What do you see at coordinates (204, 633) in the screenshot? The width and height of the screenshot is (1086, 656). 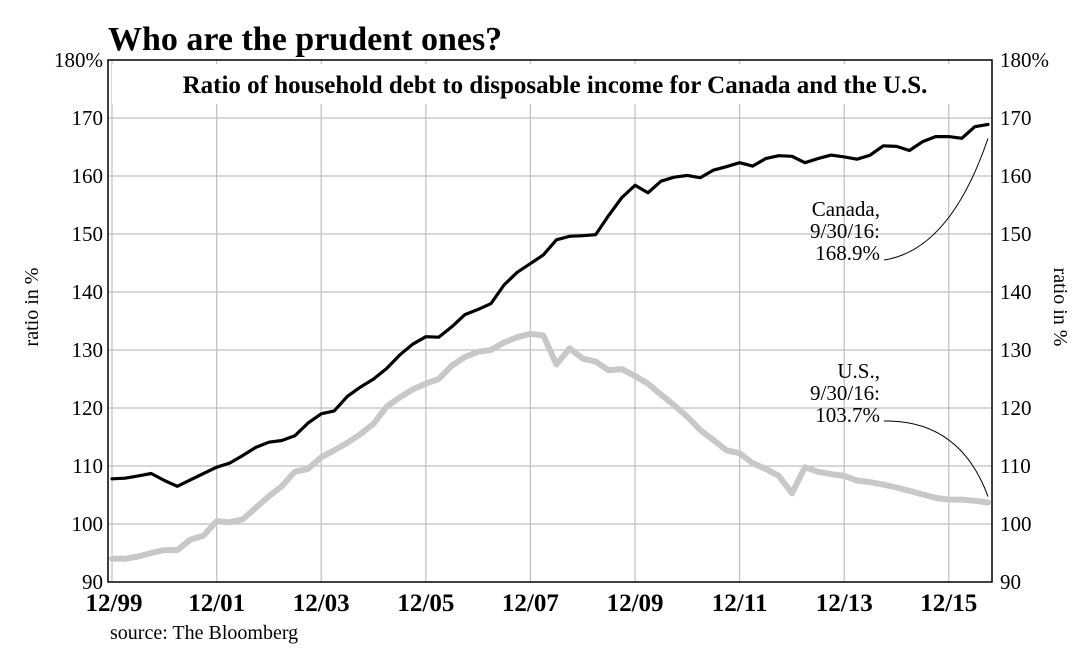 I see `source-note: source: The Bloomberg` at bounding box center [204, 633].